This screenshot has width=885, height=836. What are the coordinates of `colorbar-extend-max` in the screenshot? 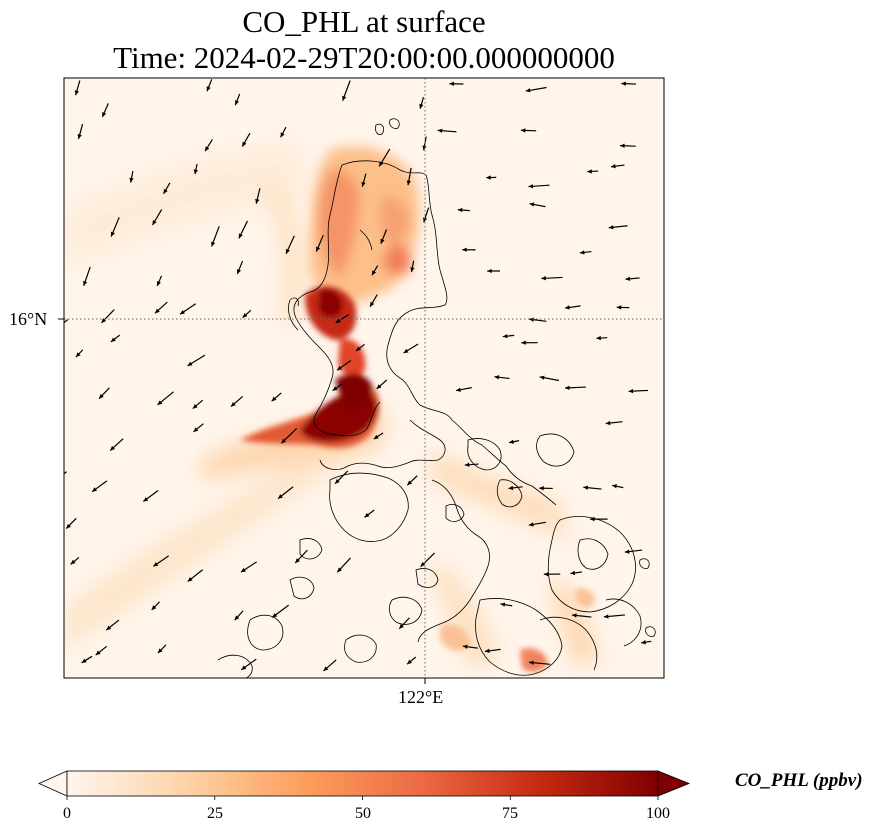 It's located at (674, 783).